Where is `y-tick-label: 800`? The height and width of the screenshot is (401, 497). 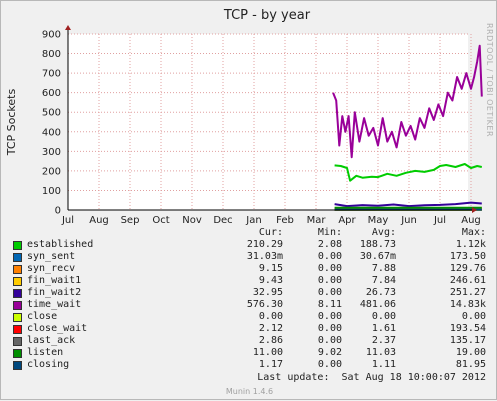 y-tick-label: 800 is located at coordinates (51, 54).